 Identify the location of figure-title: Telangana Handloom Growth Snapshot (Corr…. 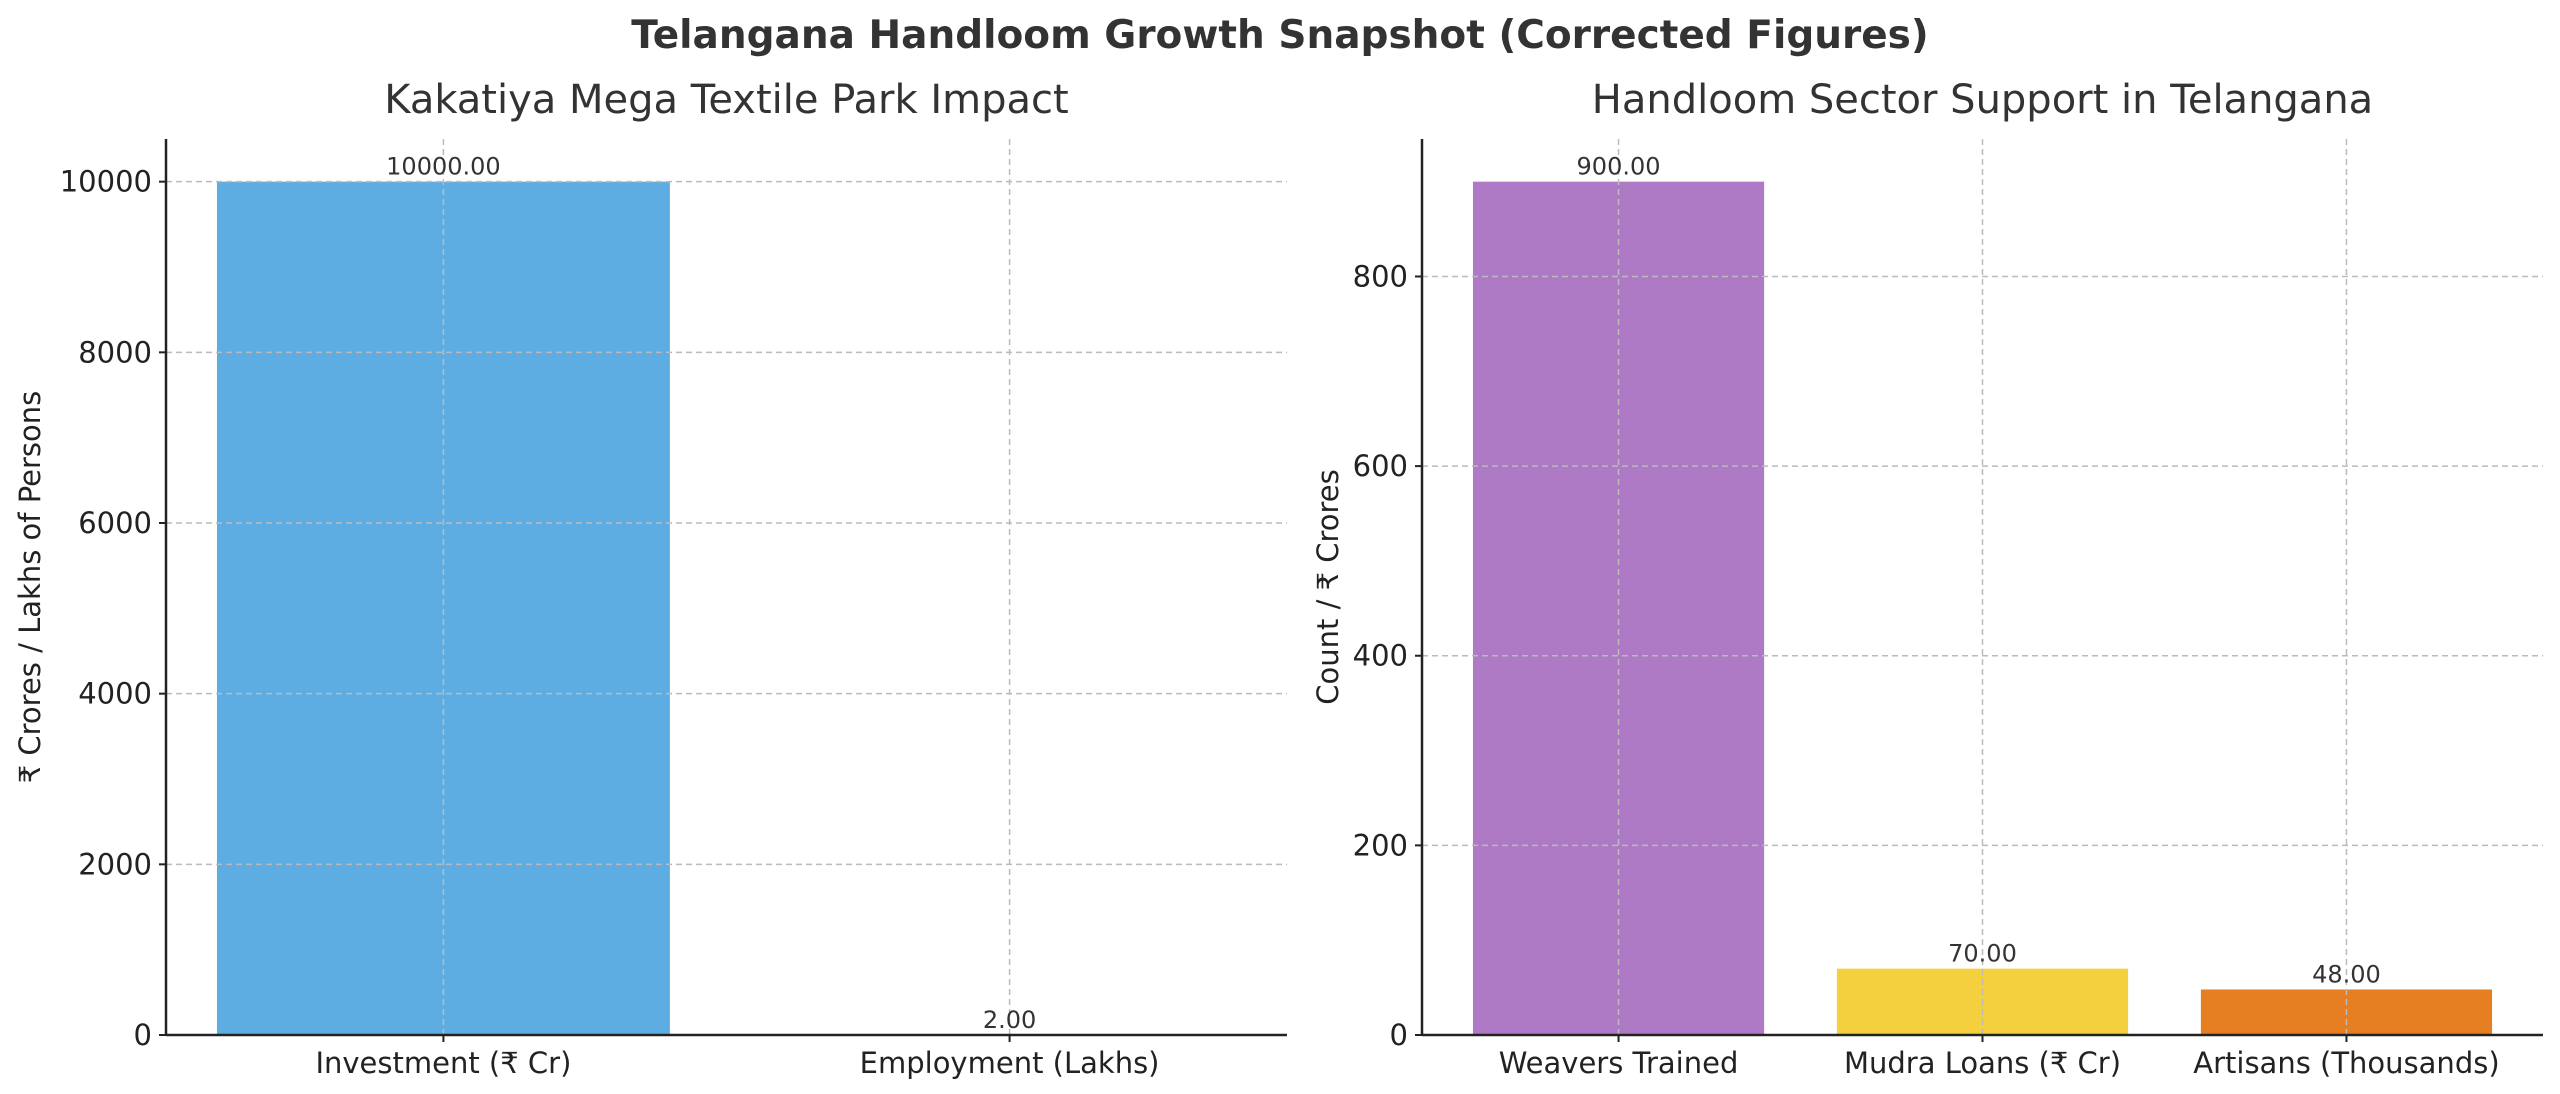
(1279, 35).